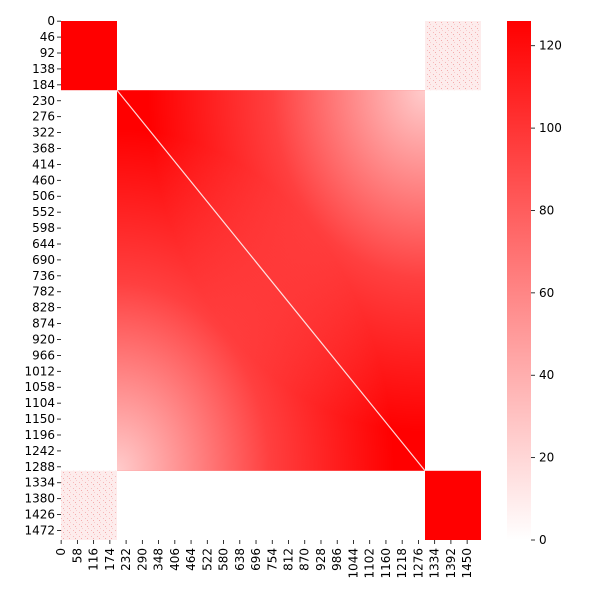 Image resolution: width=600 pixels, height=600 pixels. Describe the element at coordinates (43, 308) in the screenshot. I see `y-tick-label-18: 828` at that location.